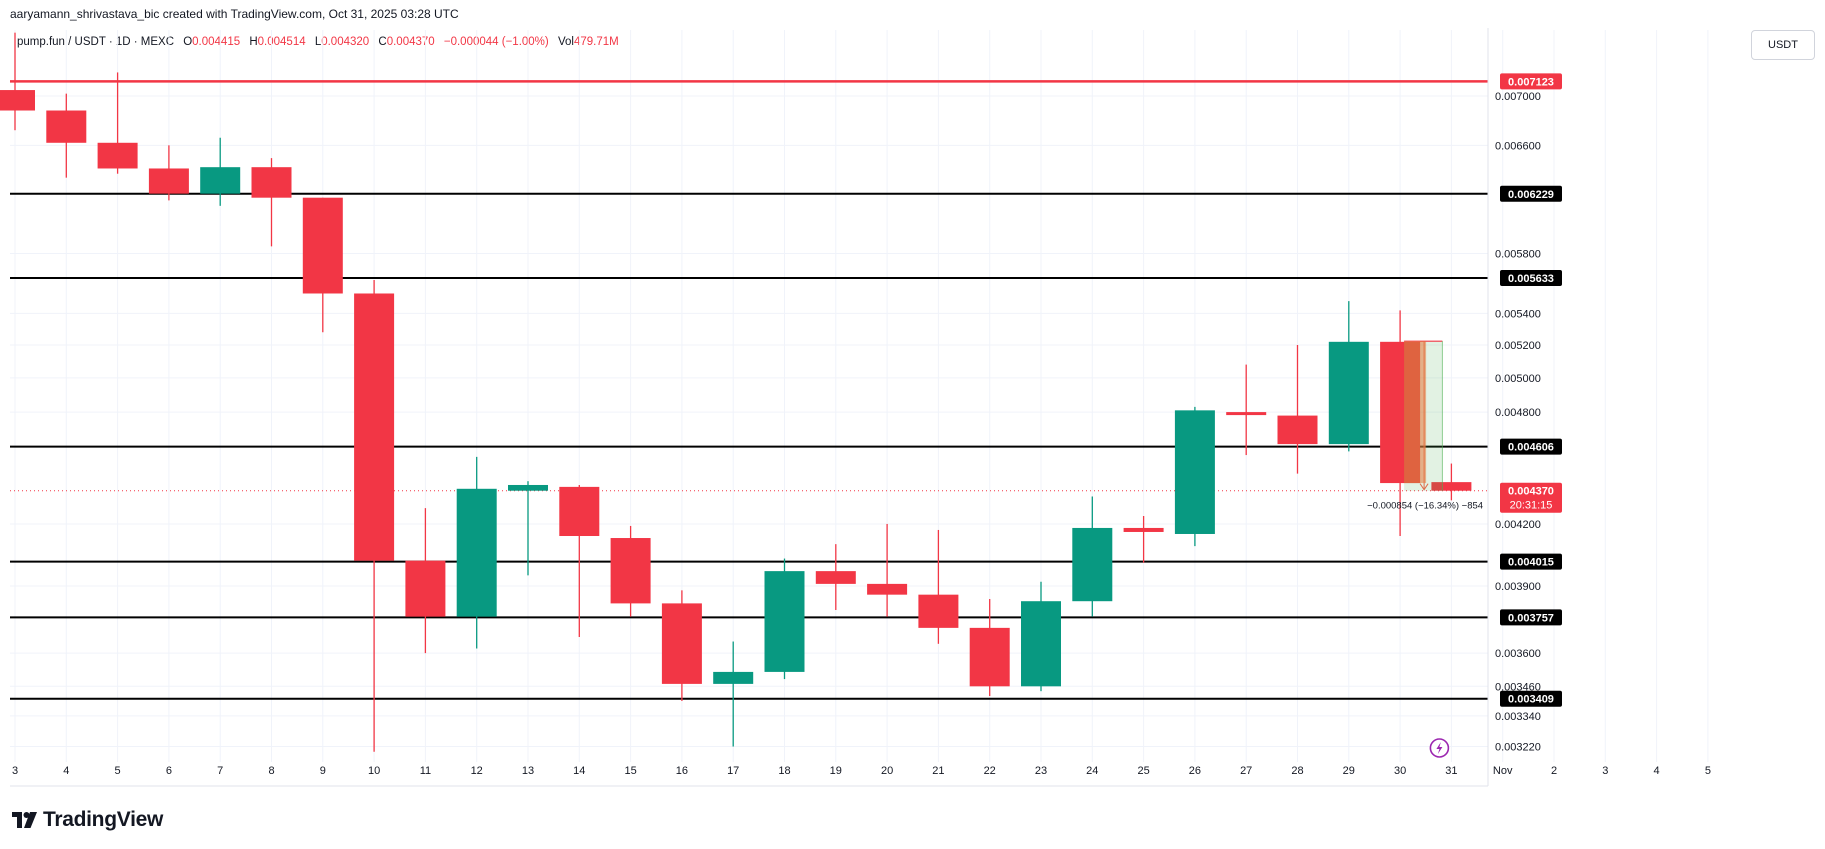 Image resolution: width=1825 pixels, height=849 pixels. I want to click on current-price-tag, so click(1531, 497).